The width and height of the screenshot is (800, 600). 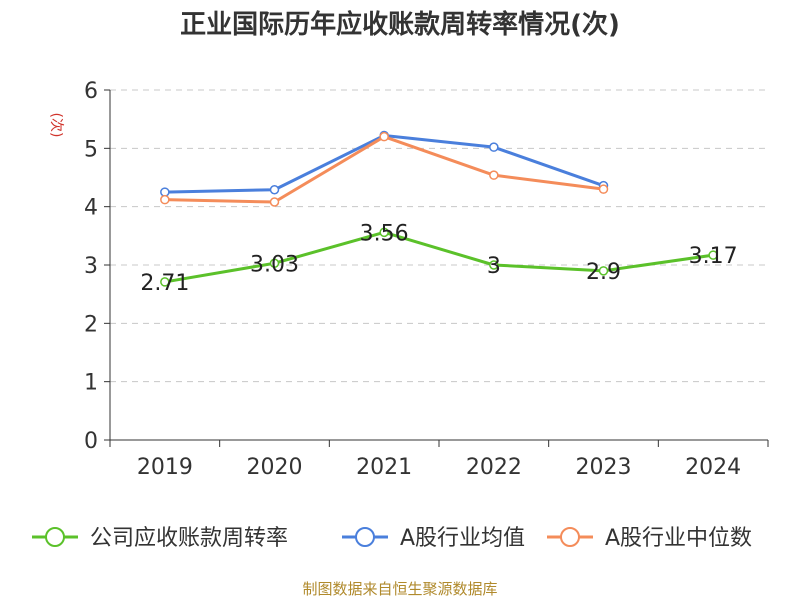 I want to click on data-label: 3.03, so click(x=274, y=264).